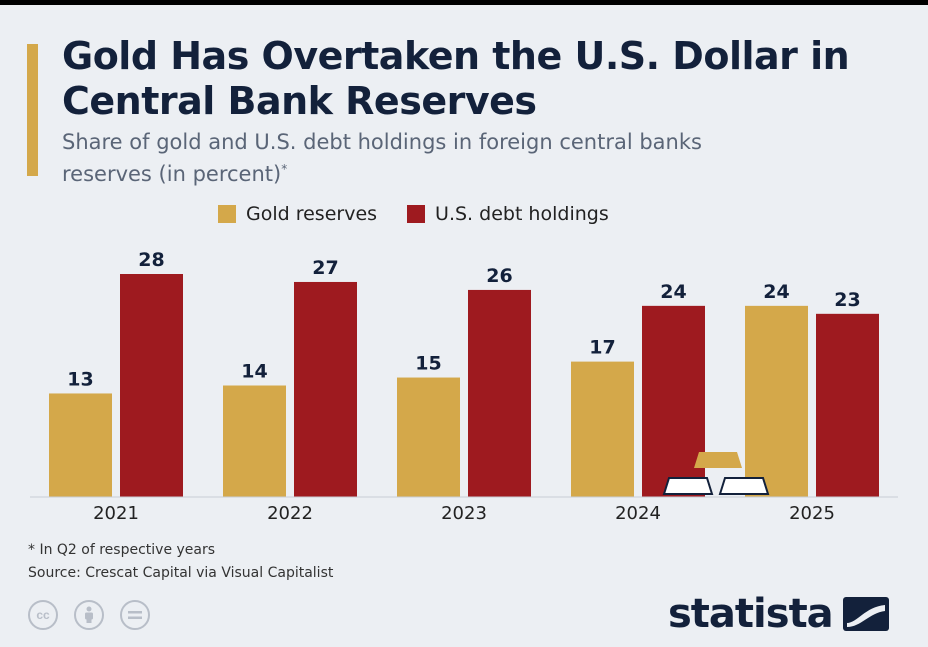 This screenshot has width=928, height=647. Describe the element at coordinates (847, 300) in the screenshot. I see `data-label-debt-2025: 23` at that location.